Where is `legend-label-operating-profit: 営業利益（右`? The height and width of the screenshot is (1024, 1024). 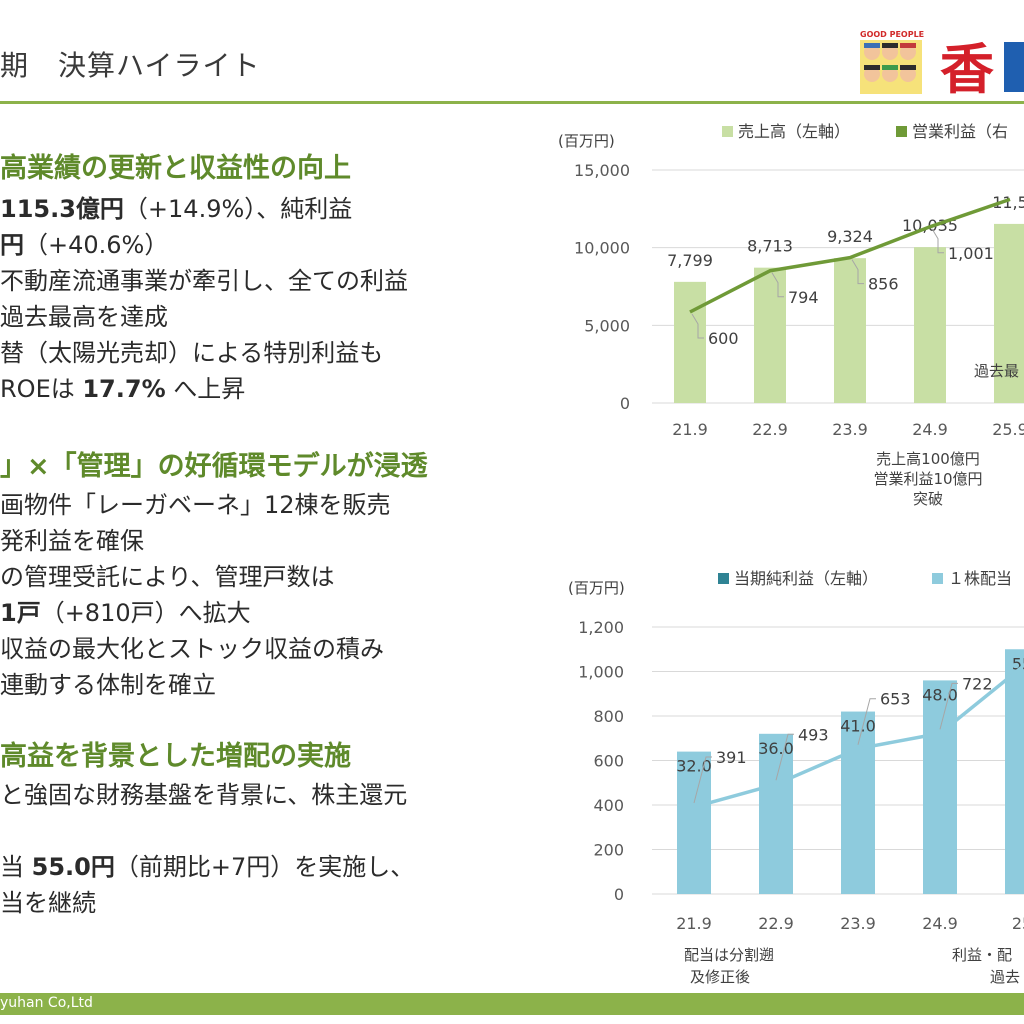 legend-label-operating-profit: 営業利益（右 is located at coordinates (960, 131).